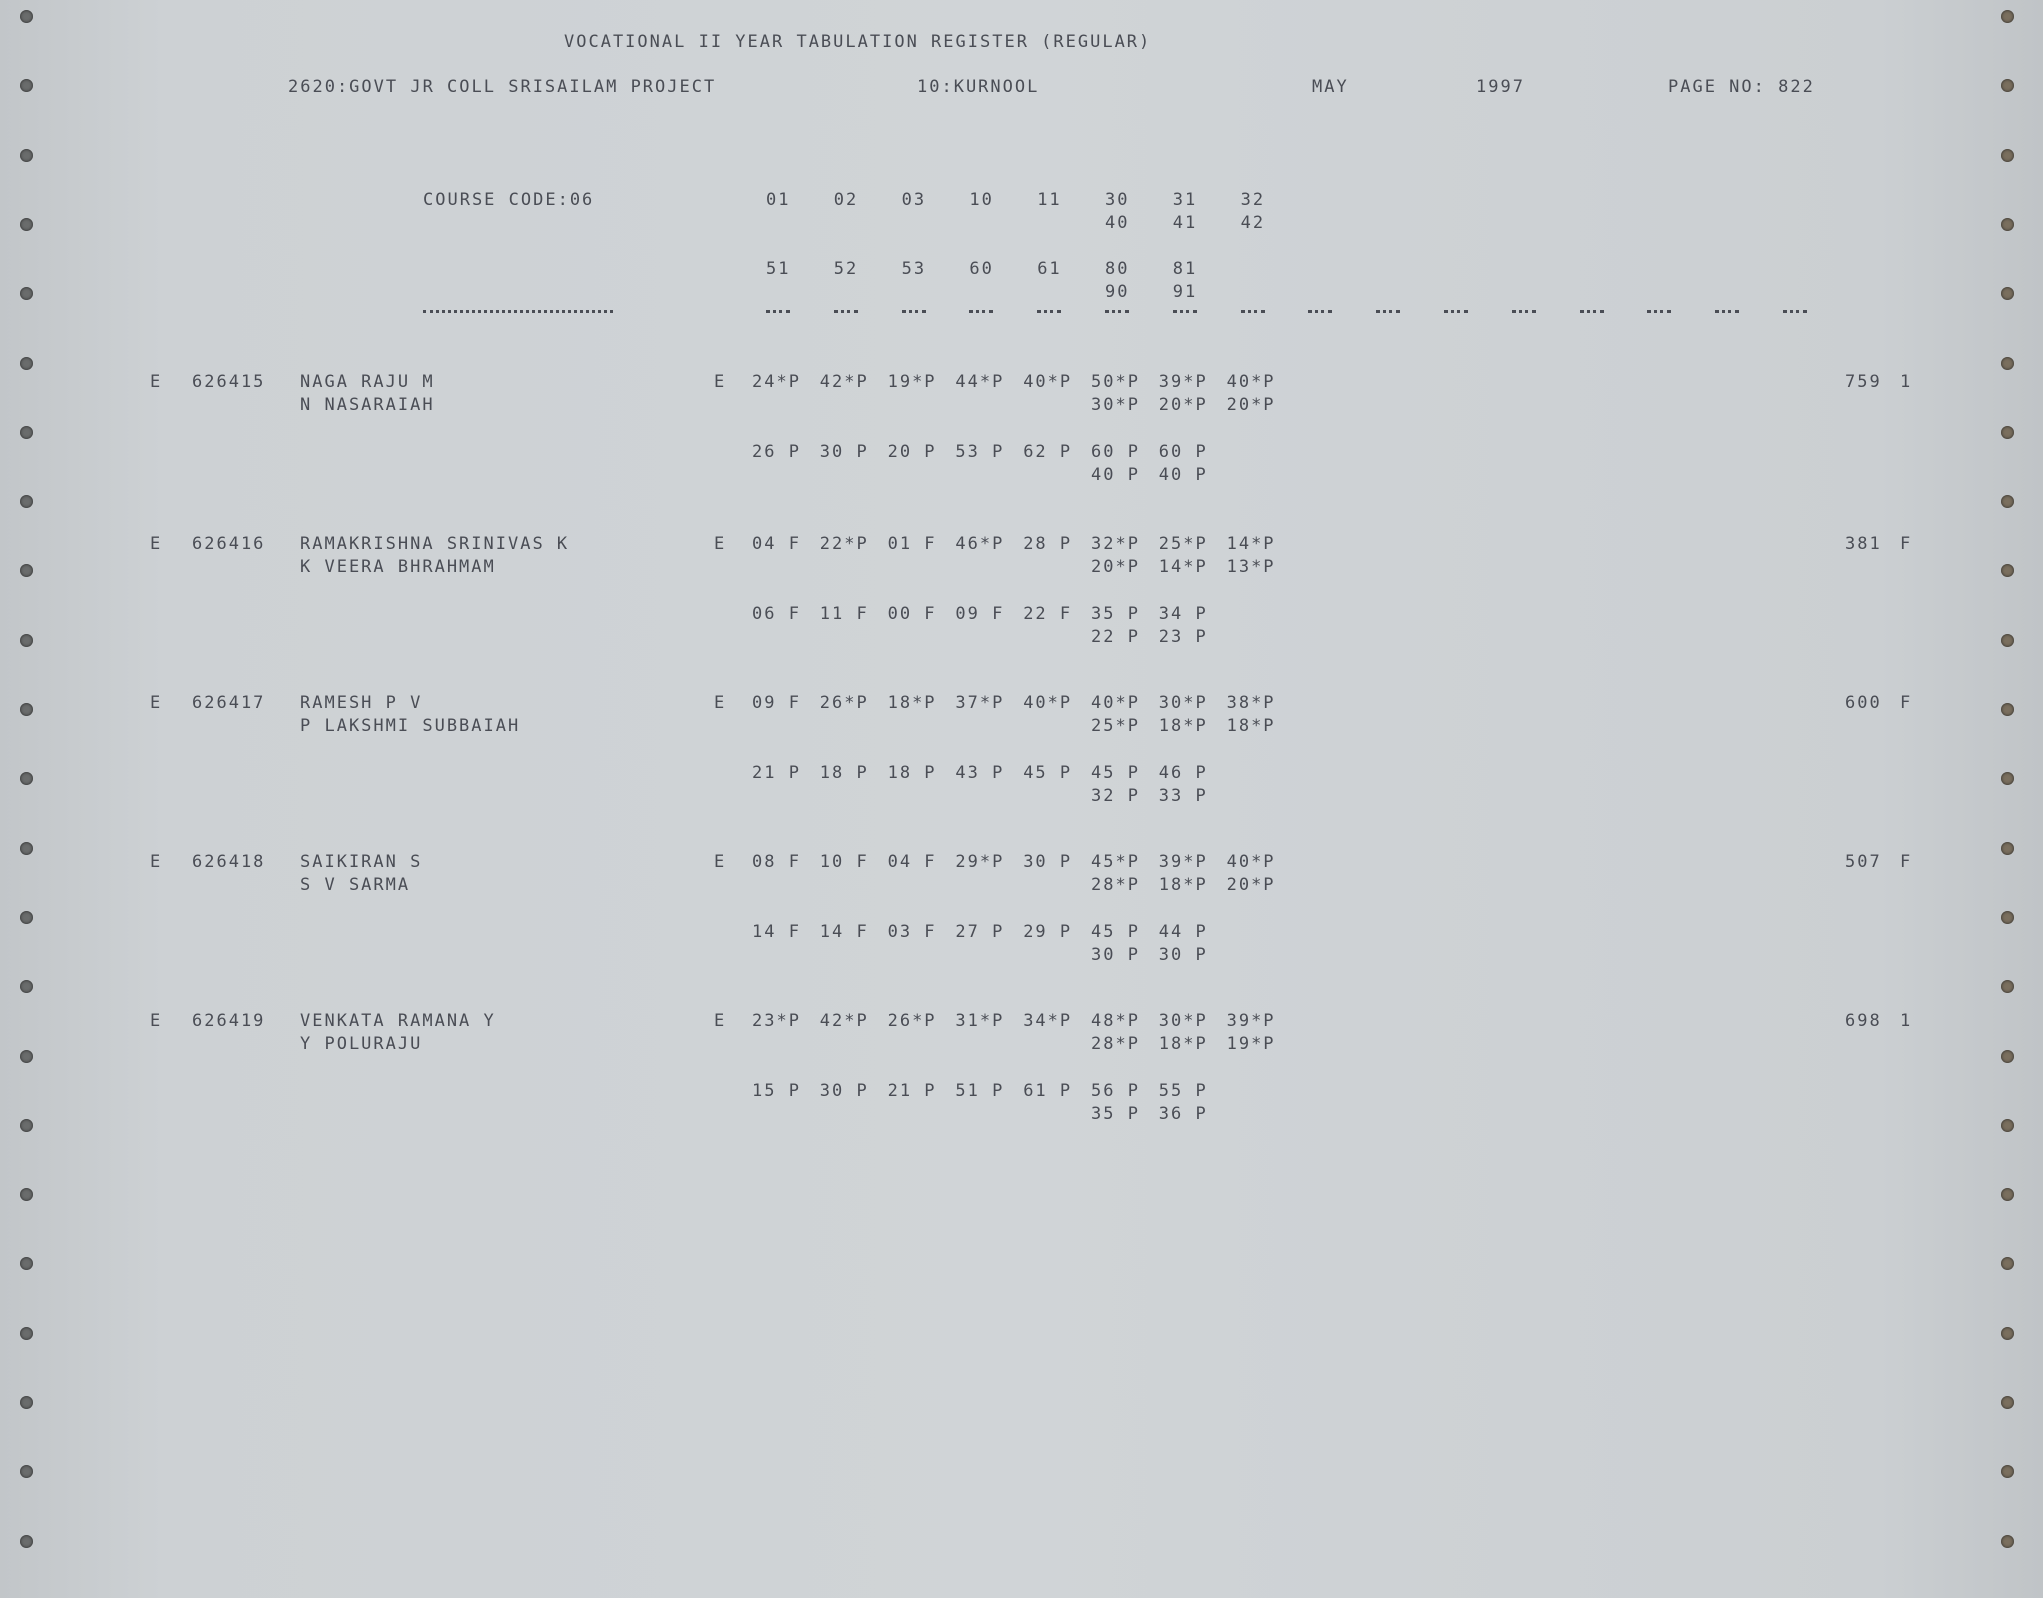 This screenshot has height=1598, width=2043. What do you see at coordinates (1117, 200) in the screenshot?
I see `subject-code: 30` at bounding box center [1117, 200].